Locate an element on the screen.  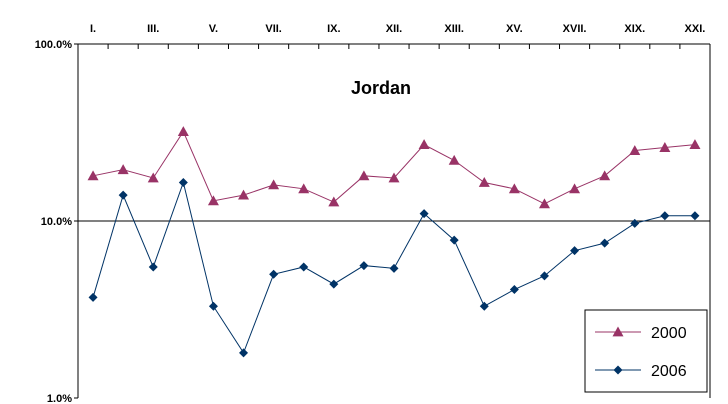
legend: 2000 2006 is located at coordinates (646, 351).